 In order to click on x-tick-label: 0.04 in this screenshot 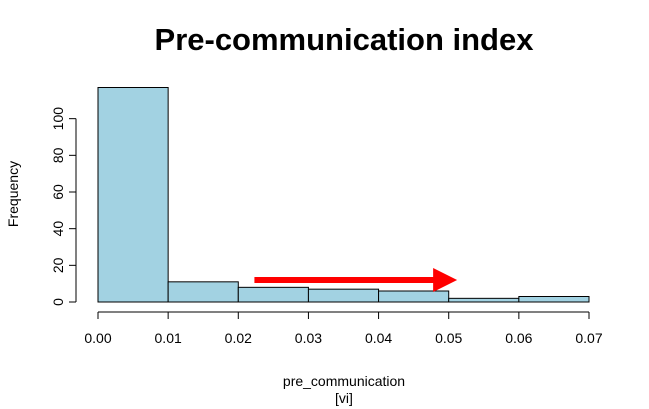, I will do `click(378, 338)`.